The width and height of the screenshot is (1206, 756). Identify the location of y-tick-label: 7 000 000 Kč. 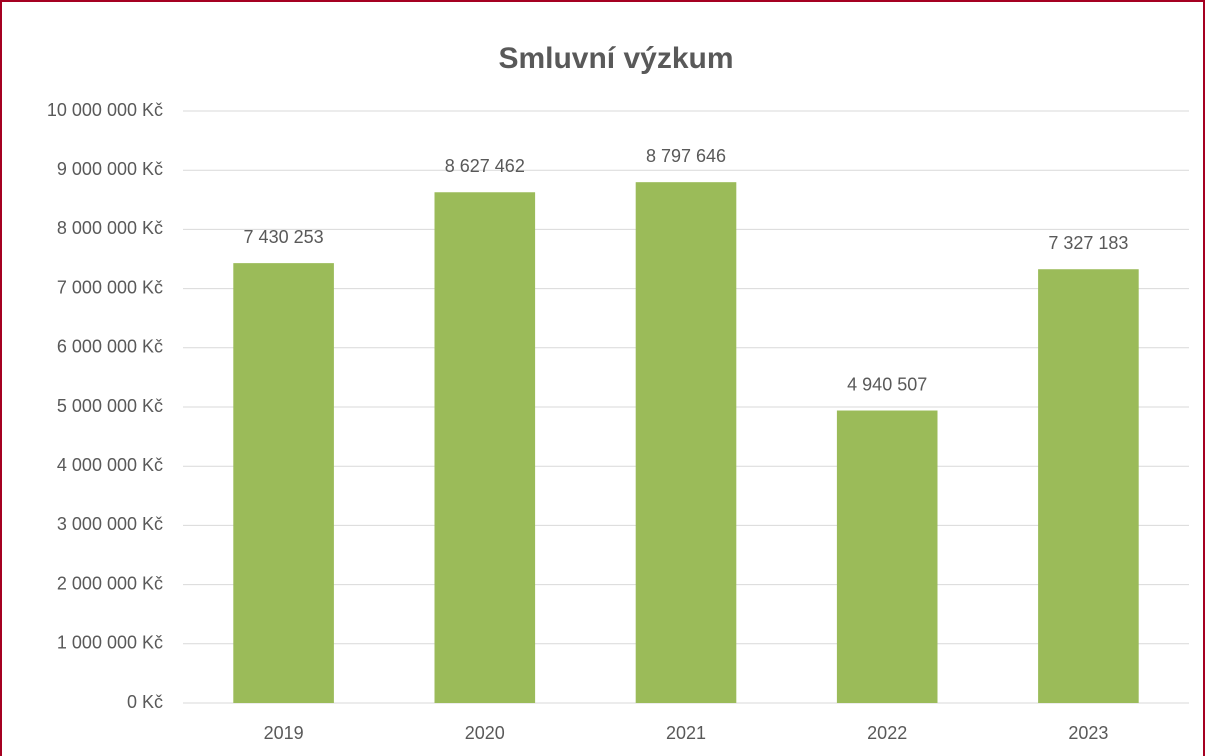
(110, 287).